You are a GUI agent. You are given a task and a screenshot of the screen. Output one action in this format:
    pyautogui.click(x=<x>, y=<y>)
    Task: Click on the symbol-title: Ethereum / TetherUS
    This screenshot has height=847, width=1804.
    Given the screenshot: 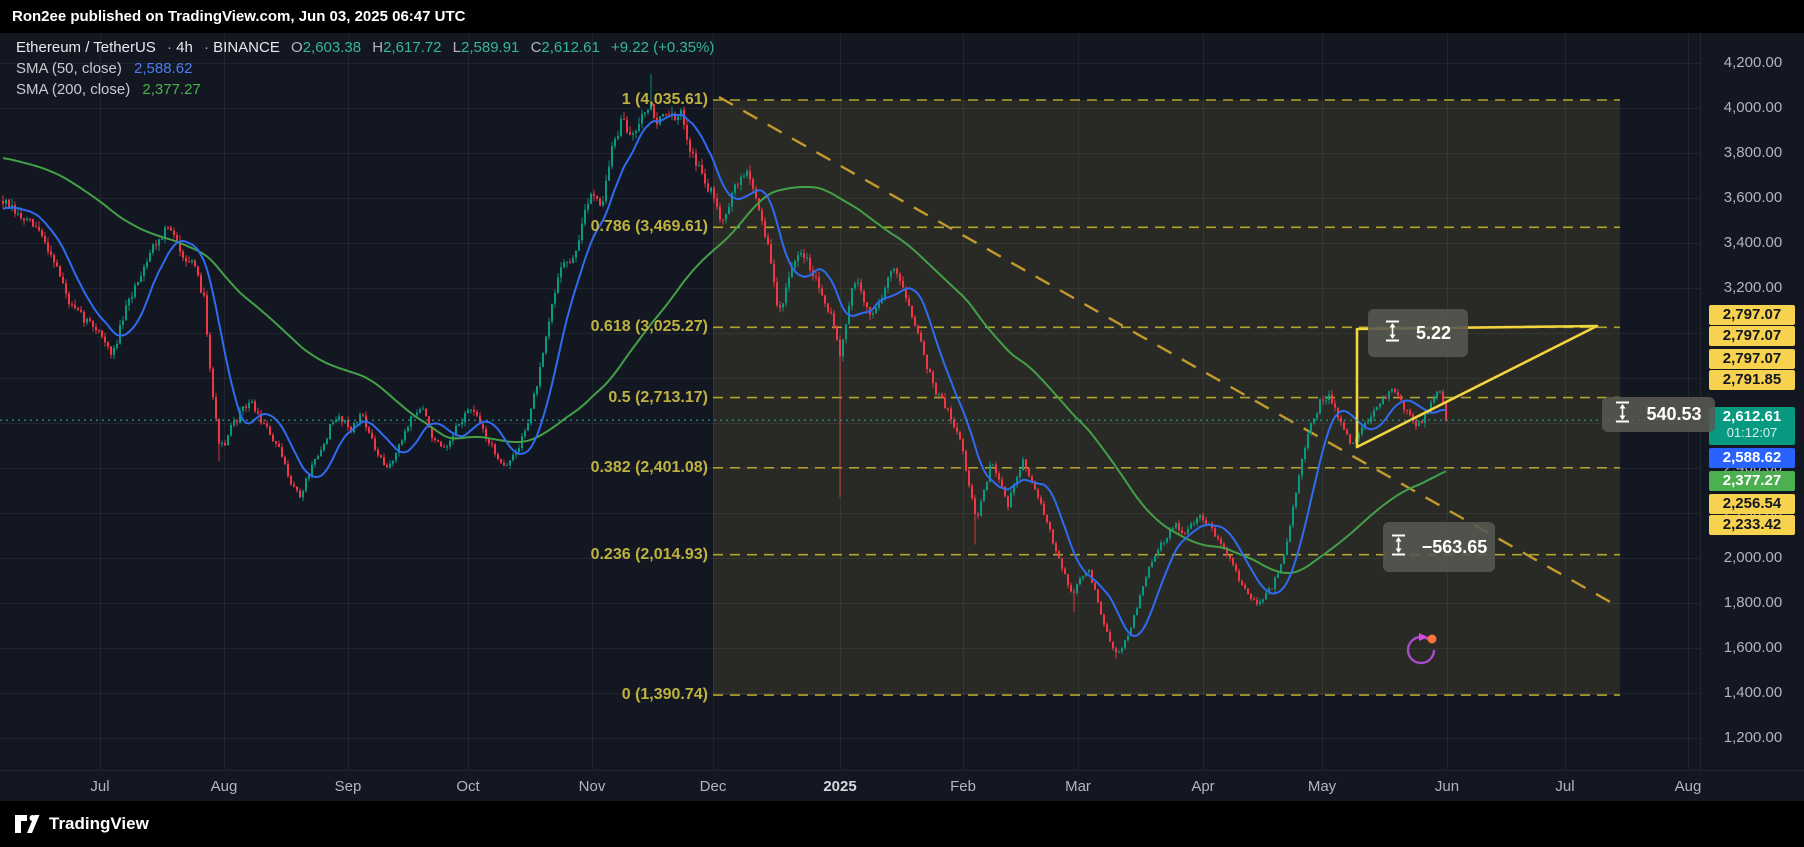 What is the action you would take?
    pyautogui.click(x=86, y=47)
    